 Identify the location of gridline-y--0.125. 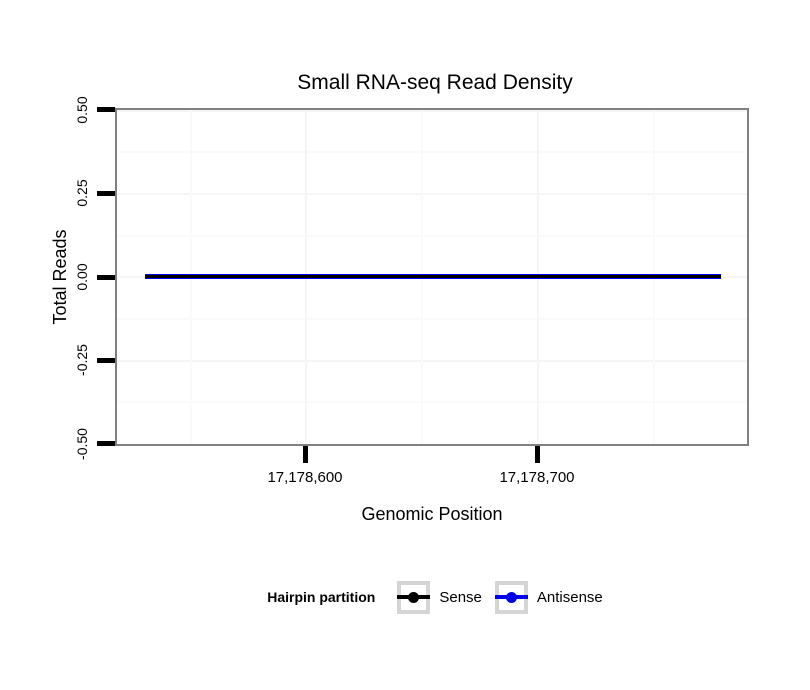
(432, 319).